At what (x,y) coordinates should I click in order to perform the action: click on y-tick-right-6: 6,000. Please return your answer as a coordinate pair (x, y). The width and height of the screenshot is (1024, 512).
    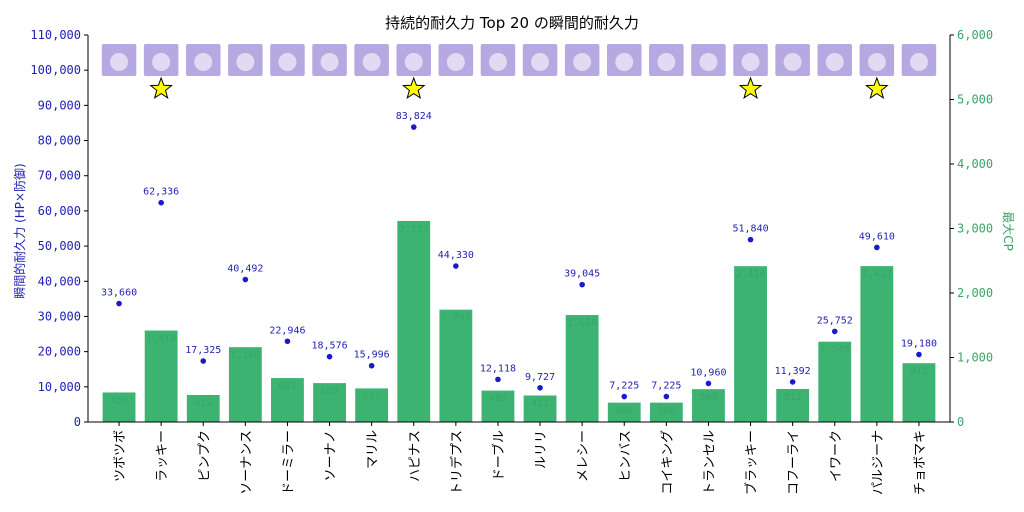
    Looking at the image, I should click on (975, 35).